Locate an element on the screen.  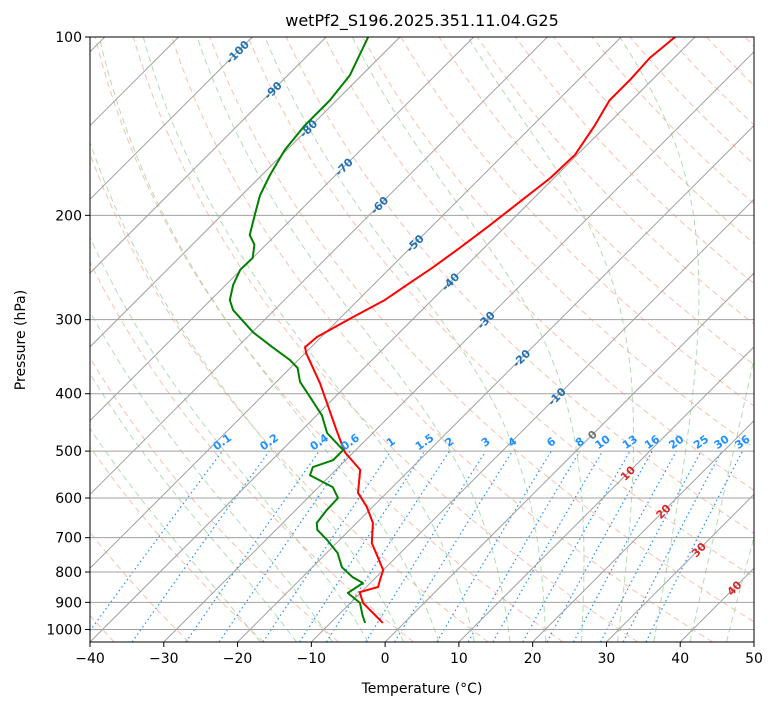
mixing-ratio-label: 1 is located at coordinates (391, 442).